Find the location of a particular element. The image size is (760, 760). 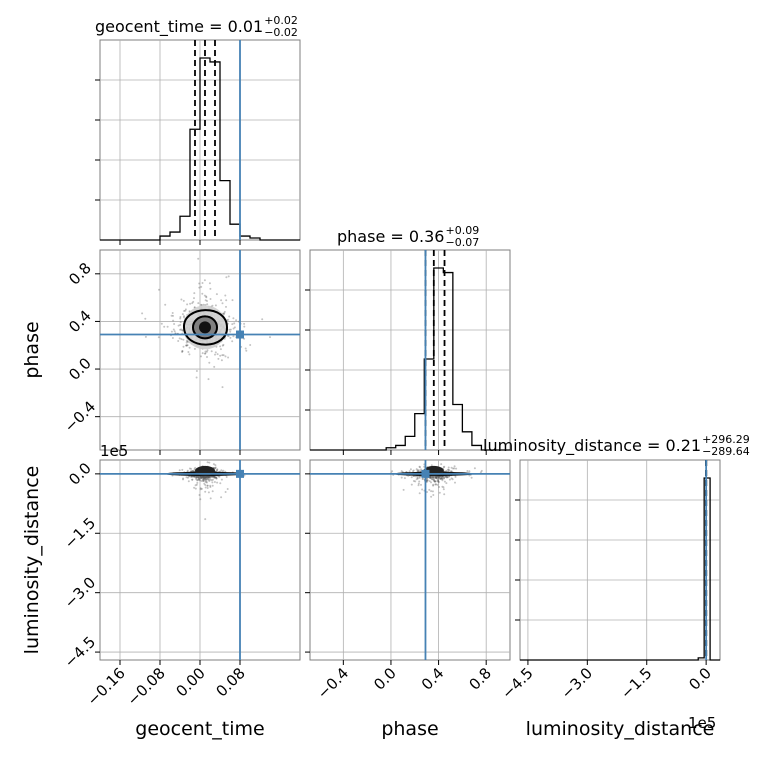

panel-title-phase: phase = 0.36 is located at coordinates (390, 236).